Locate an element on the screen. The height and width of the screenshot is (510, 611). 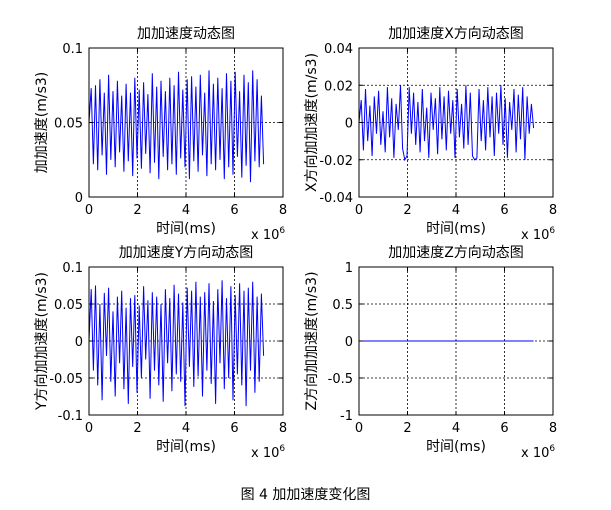
y-tick-label: -0.04 is located at coordinates (336, 198).